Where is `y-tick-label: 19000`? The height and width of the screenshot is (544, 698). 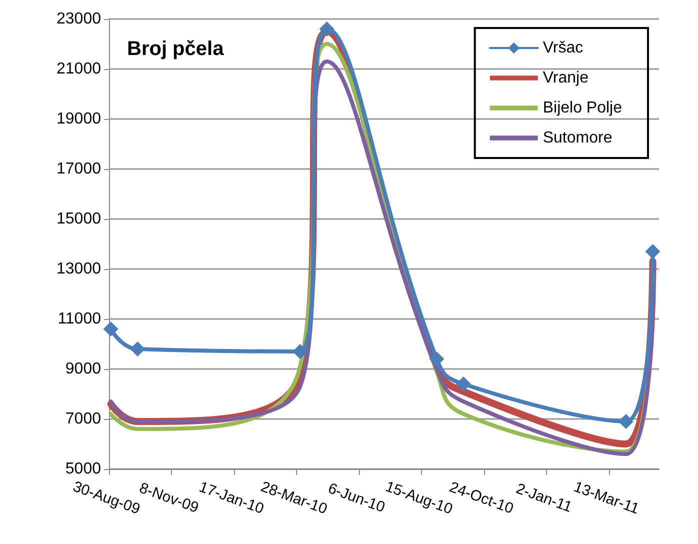
y-tick-label: 19000 is located at coordinates (79, 119).